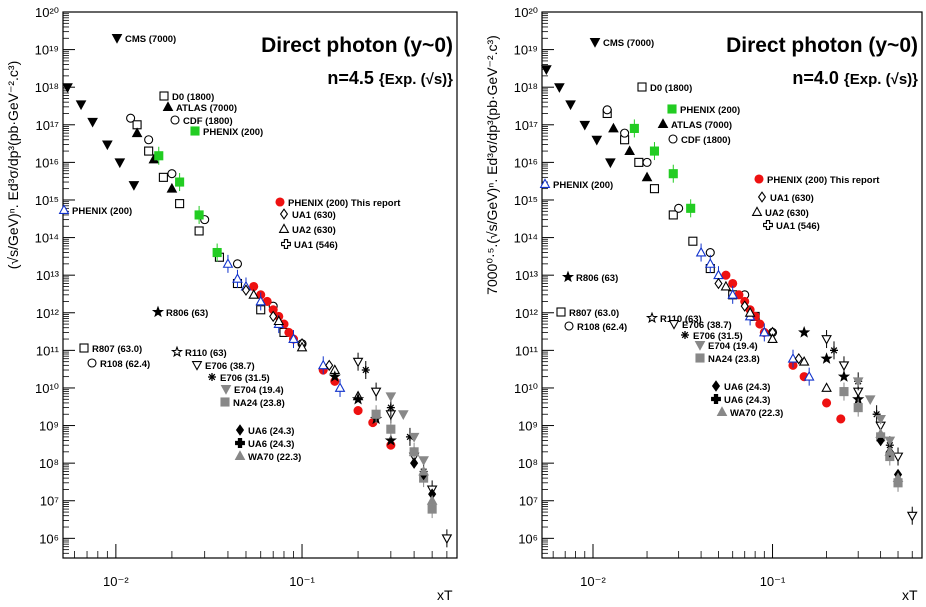 The height and width of the screenshot is (607, 926). What do you see at coordinates (206, 108) in the screenshot?
I see `legend-label: ATLAS (7000)` at bounding box center [206, 108].